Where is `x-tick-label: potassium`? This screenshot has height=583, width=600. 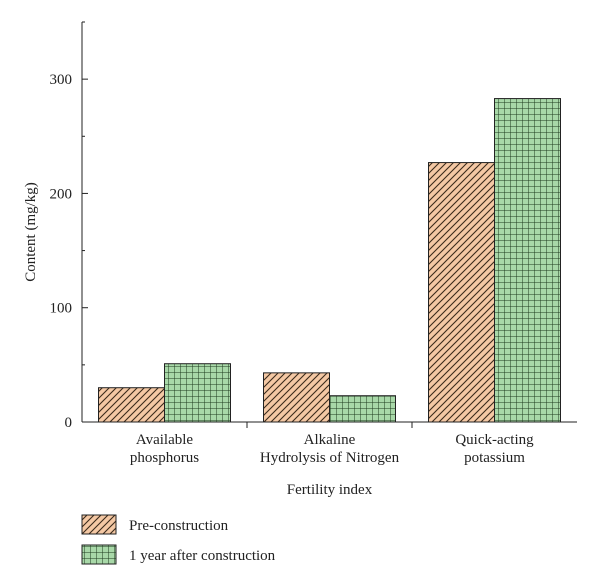
x-tick-label: potassium is located at coordinates (494, 458).